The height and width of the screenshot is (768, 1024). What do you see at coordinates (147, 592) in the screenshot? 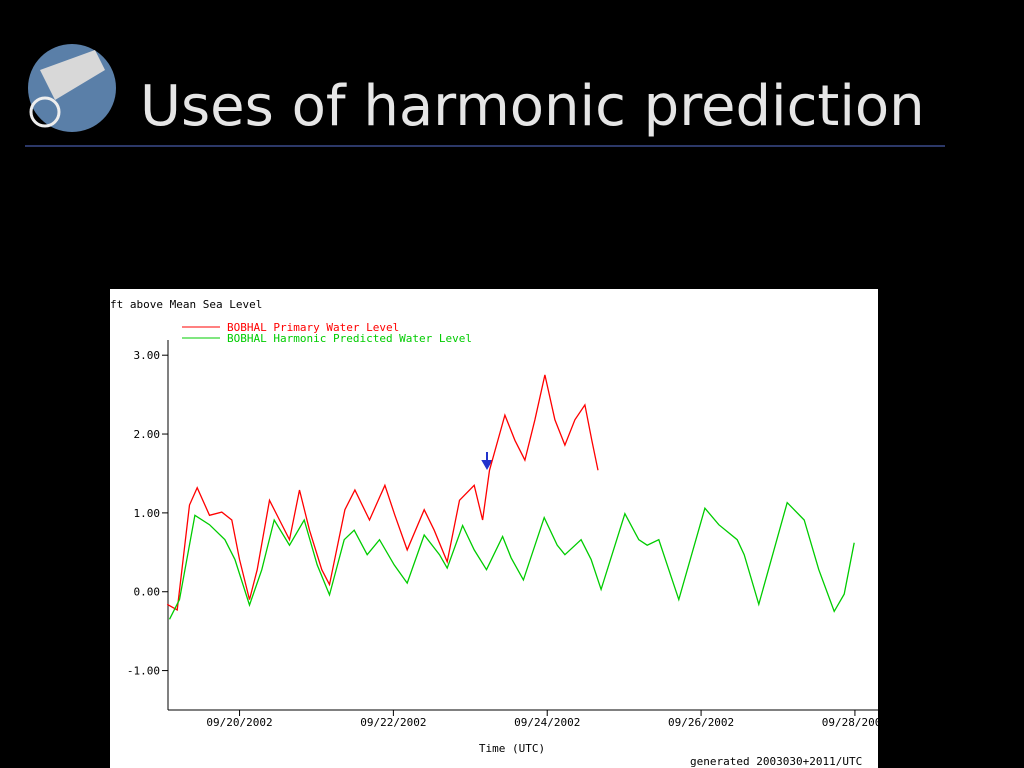
I see `y-tick-label: 0.00` at bounding box center [147, 592].